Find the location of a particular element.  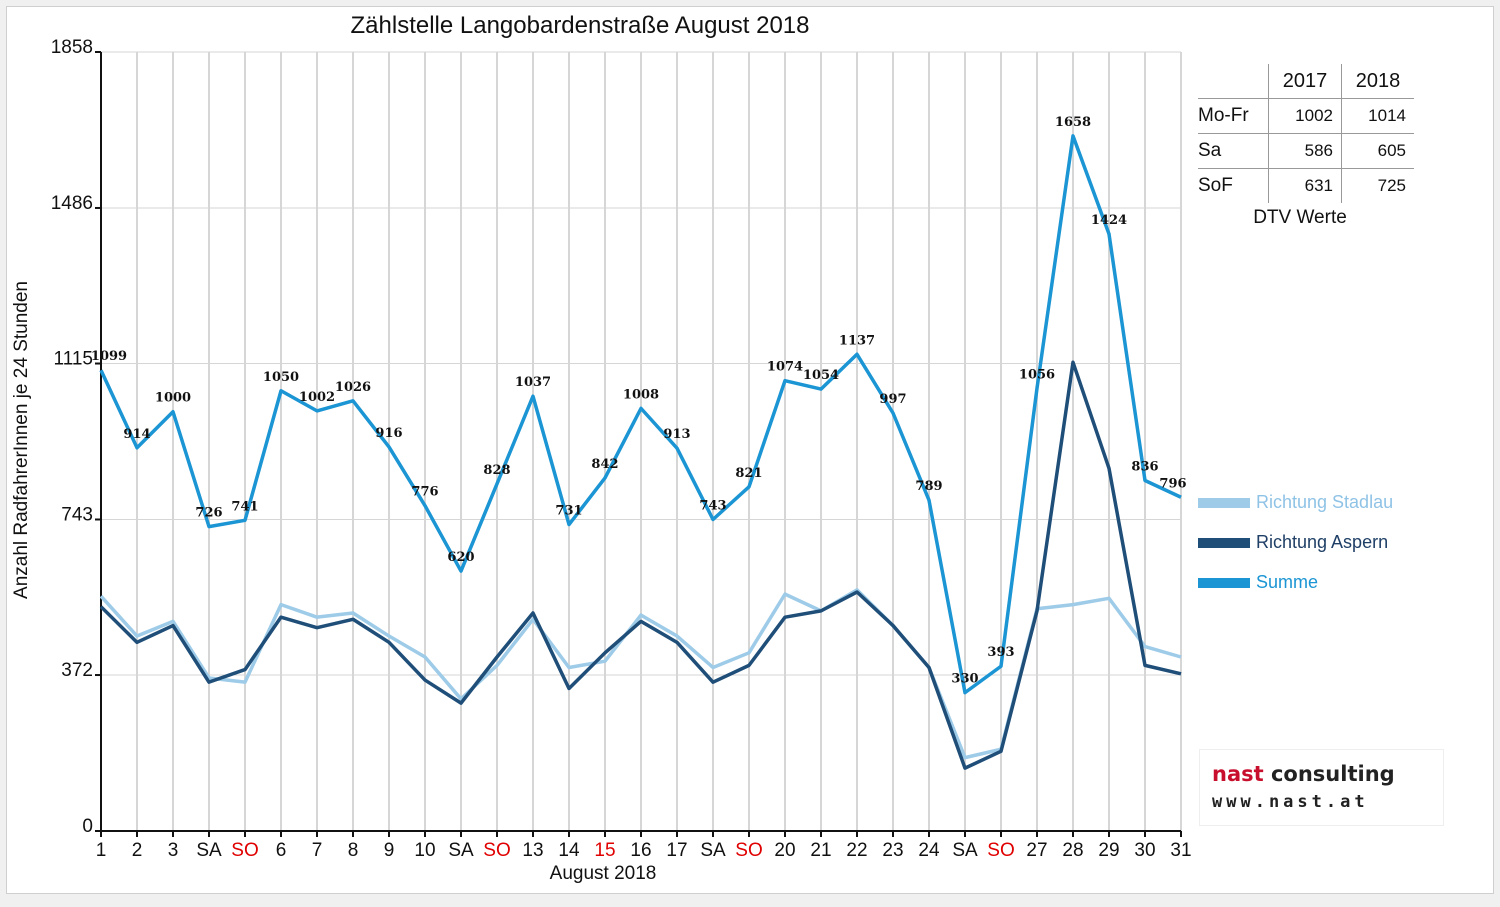

x-tick-label: 23 is located at coordinates (892, 850).